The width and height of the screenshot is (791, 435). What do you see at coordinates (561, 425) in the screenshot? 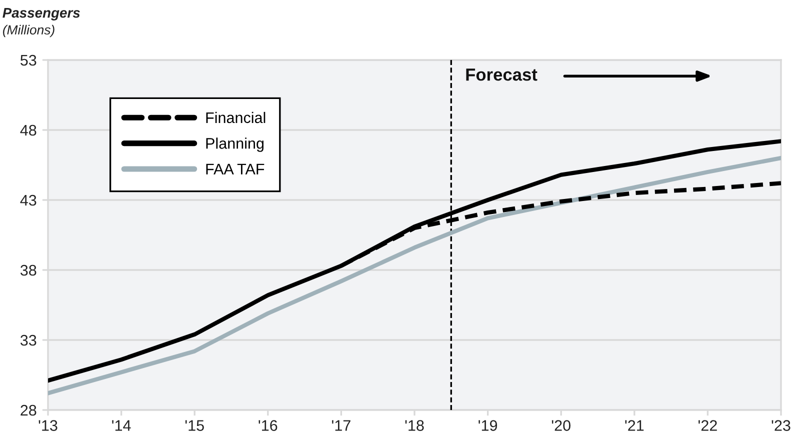
I see `x-tick-label: '20` at bounding box center [561, 425].